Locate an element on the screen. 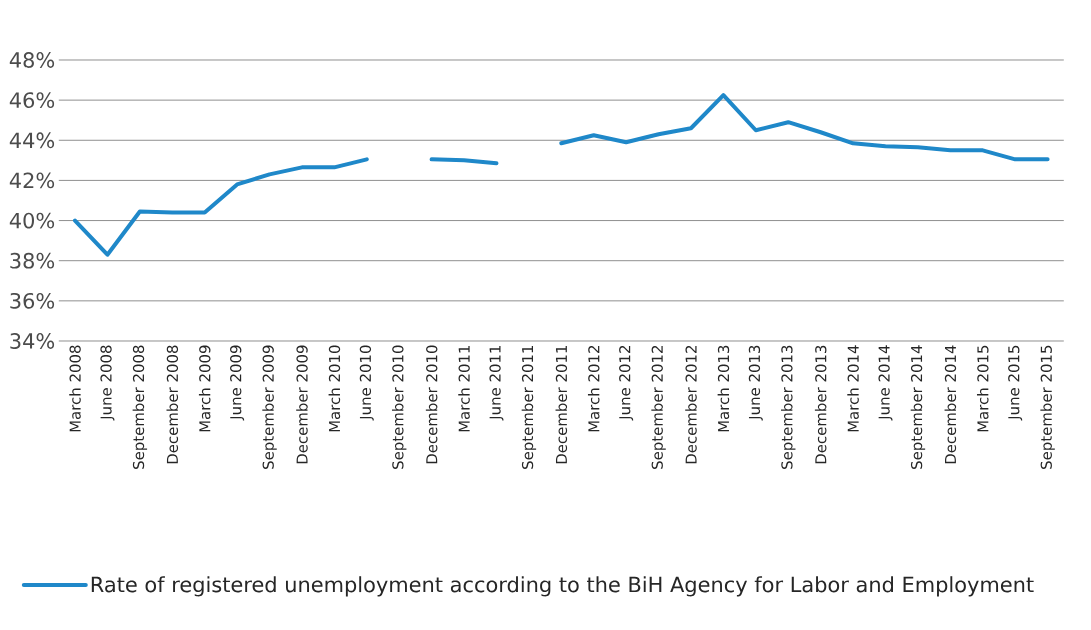 The image size is (1091, 630). x-tick-label: March 2012 is located at coordinates (593, 389).